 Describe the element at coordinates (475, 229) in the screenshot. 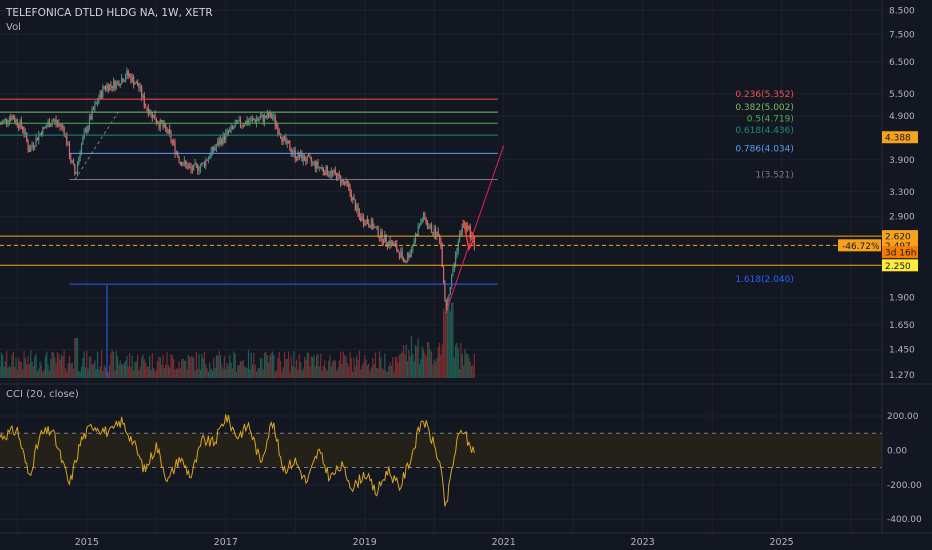

I see `trend-drawings` at that location.